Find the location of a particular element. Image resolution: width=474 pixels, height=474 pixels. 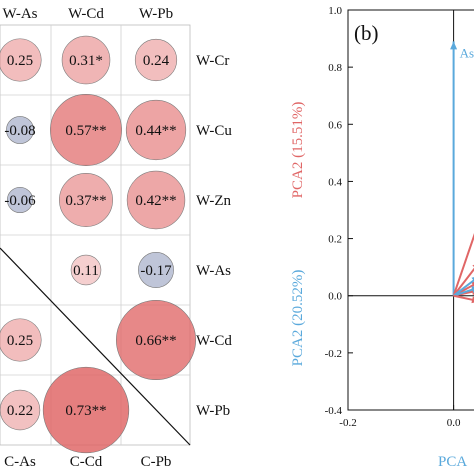

row-label: W-Zn is located at coordinates (213, 201).